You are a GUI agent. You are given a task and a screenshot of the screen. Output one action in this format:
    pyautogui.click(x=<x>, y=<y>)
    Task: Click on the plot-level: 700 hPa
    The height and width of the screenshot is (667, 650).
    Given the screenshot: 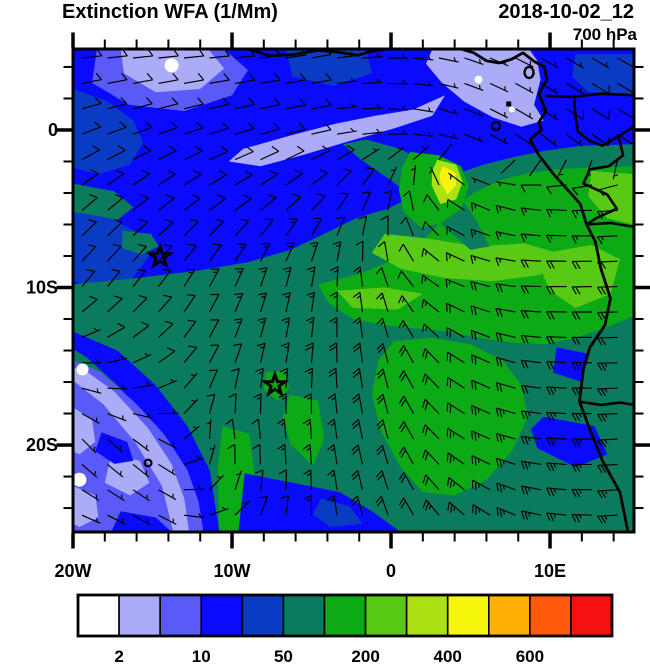 What is the action you would take?
    pyautogui.click(x=604, y=34)
    